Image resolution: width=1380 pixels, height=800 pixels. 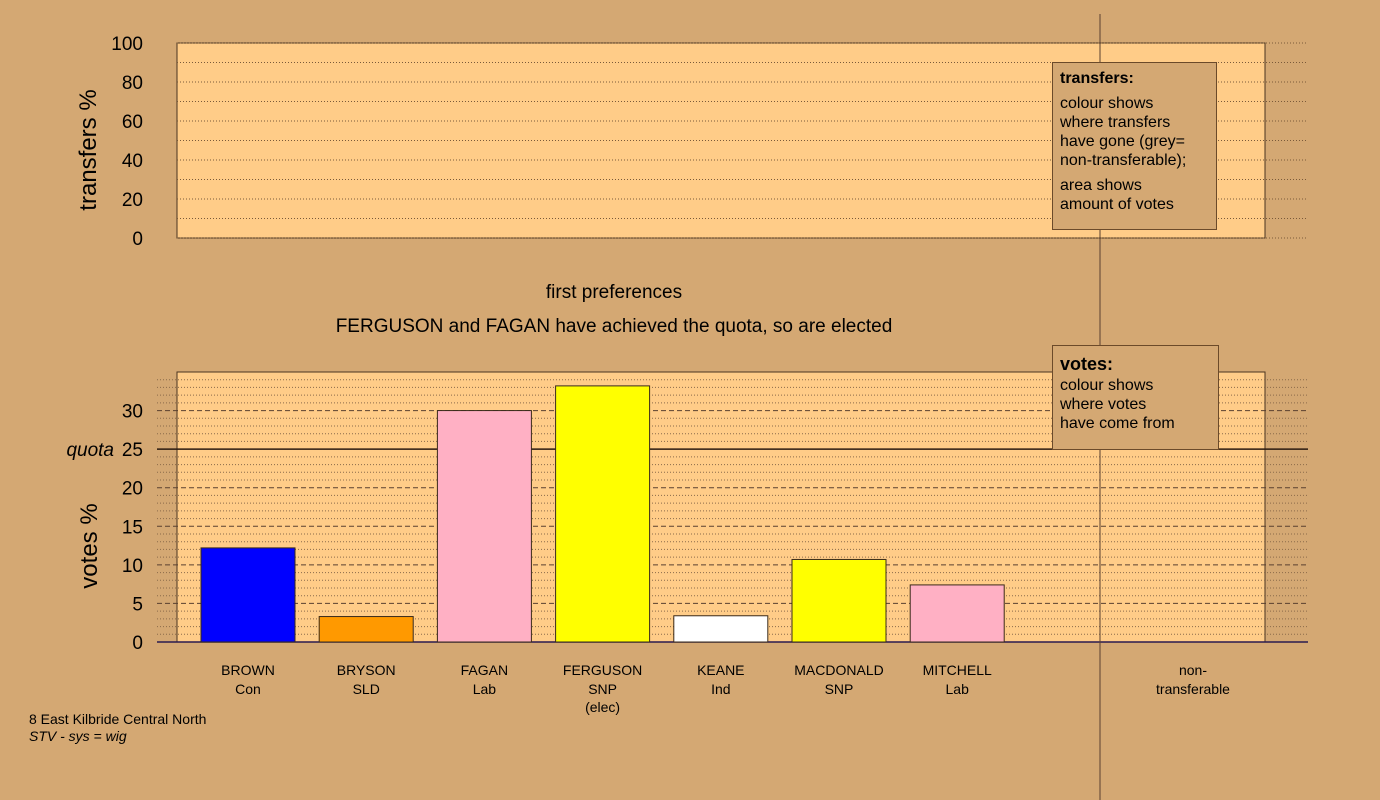 I want to click on transfers-y-tick-label: 80, so click(x=132, y=83).